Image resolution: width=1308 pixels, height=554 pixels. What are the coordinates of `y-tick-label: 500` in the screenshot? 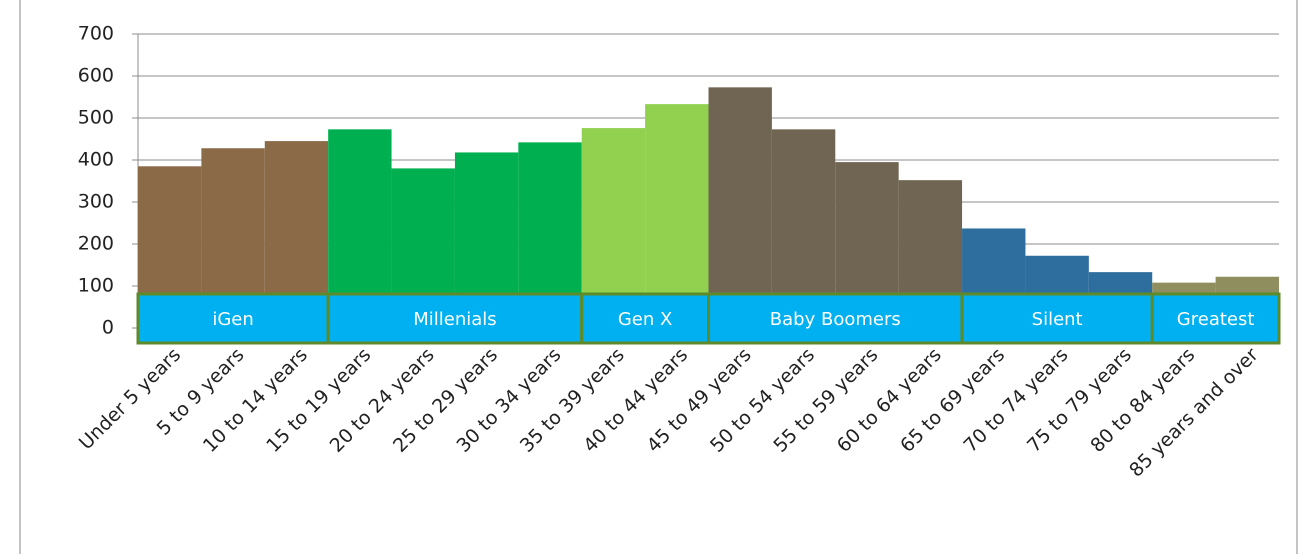 It's located at (96, 118).